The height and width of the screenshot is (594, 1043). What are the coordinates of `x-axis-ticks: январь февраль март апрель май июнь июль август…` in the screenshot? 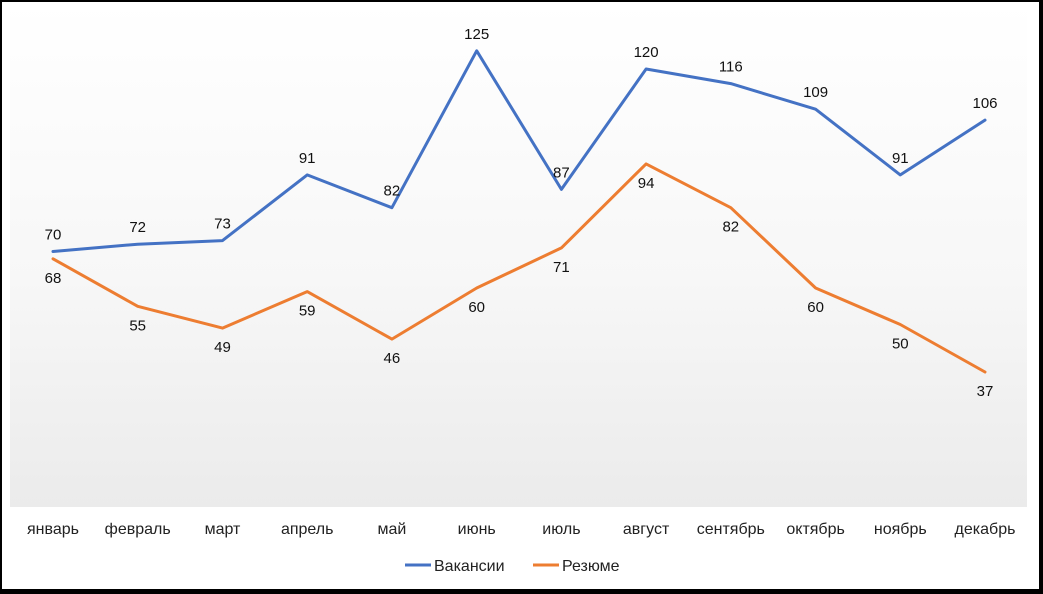 It's located at (521, 529).